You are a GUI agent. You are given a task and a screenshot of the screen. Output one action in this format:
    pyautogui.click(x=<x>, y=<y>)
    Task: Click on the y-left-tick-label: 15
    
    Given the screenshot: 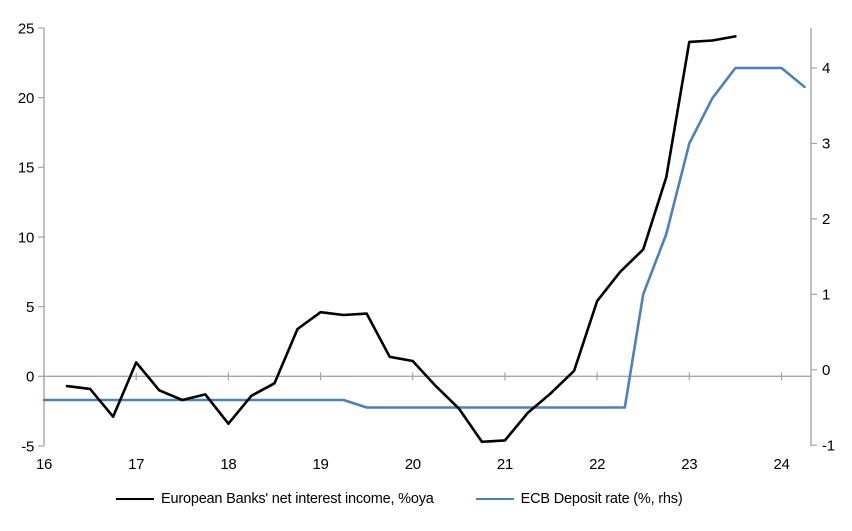 What is the action you would take?
    pyautogui.click(x=26, y=168)
    